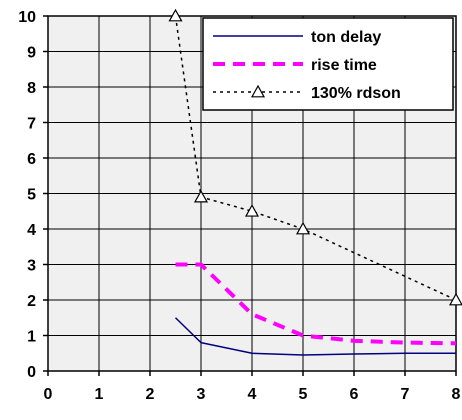 The width and height of the screenshot is (462, 420). I want to click on x-tick-label: 8, so click(456, 394).